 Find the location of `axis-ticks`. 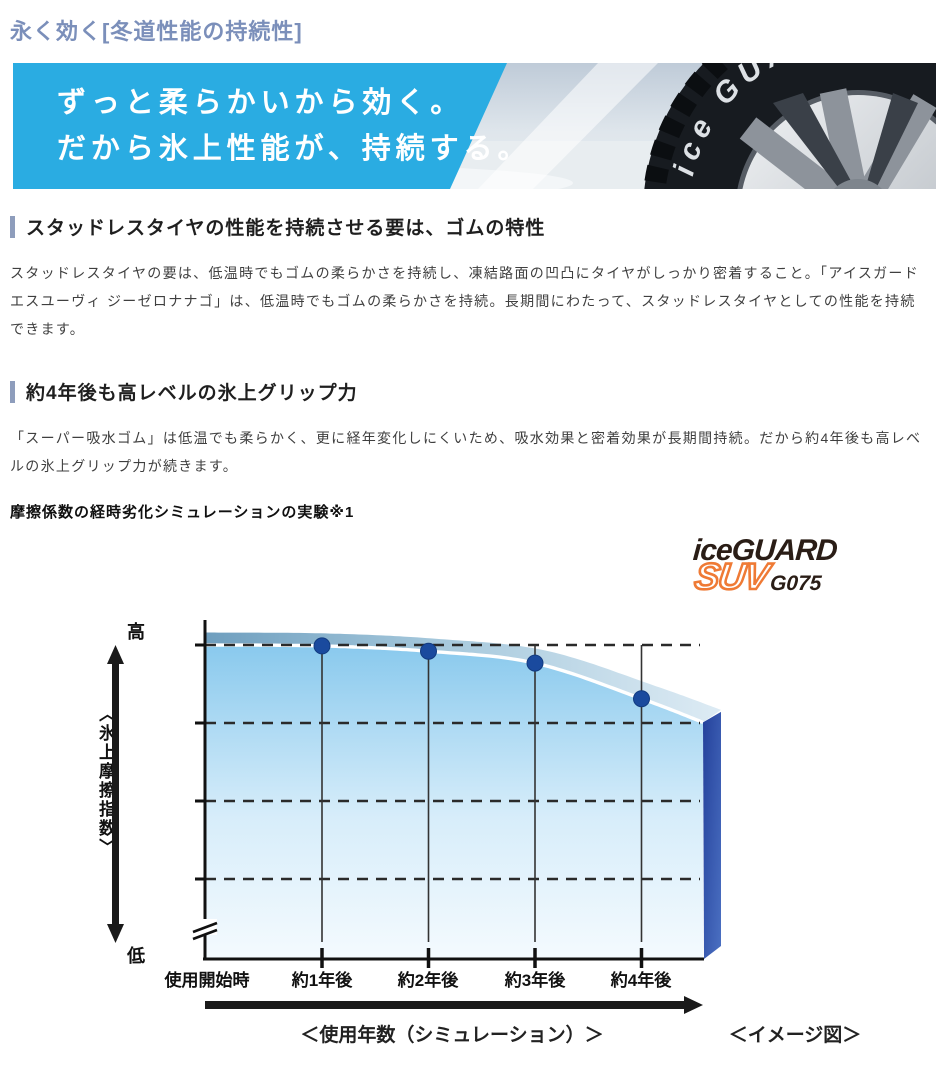

axis-ticks is located at coordinates (419, 805).